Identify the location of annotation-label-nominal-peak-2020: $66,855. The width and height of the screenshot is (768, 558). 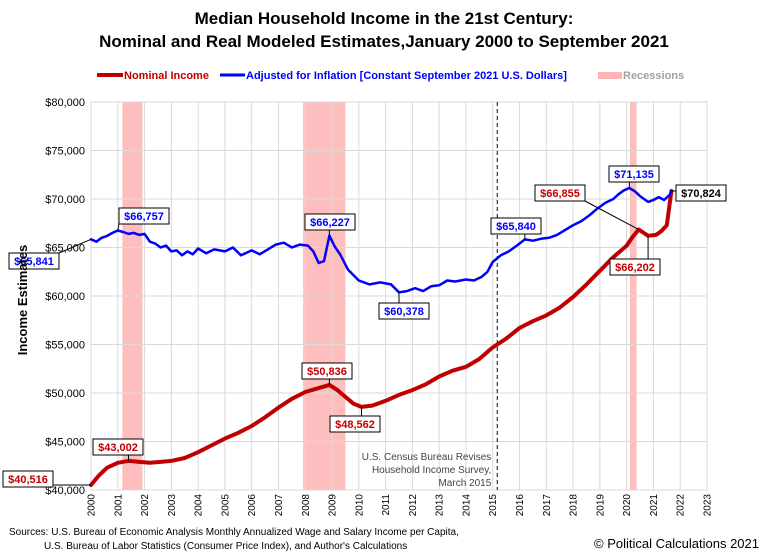
(560, 194).